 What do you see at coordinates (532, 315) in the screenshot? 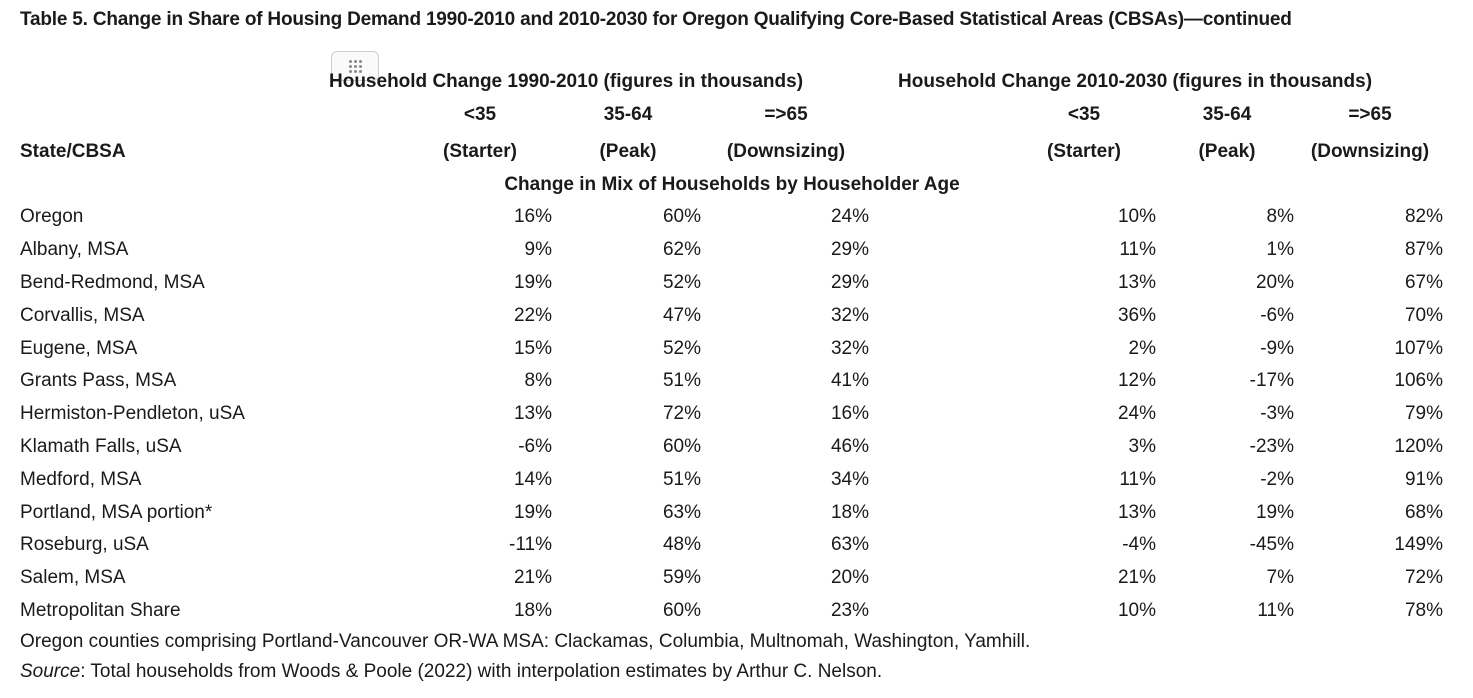
I see `cell-value: 22%` at bounding box center [532, 315].